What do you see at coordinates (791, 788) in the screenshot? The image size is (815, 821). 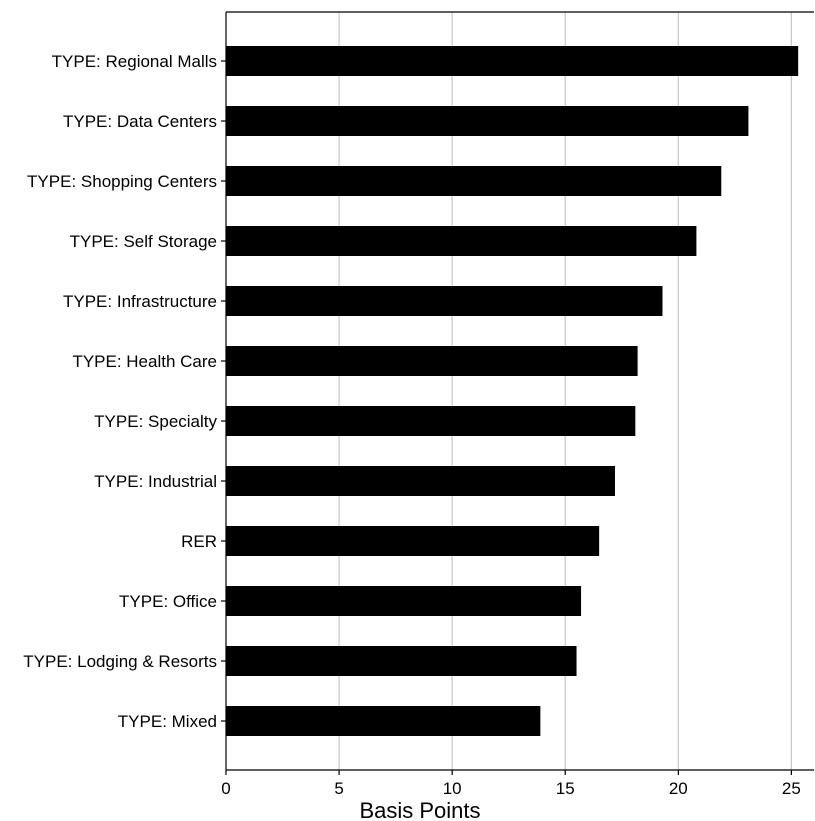 I see `x-tick-label: 25` at bounding box center [791, 788].